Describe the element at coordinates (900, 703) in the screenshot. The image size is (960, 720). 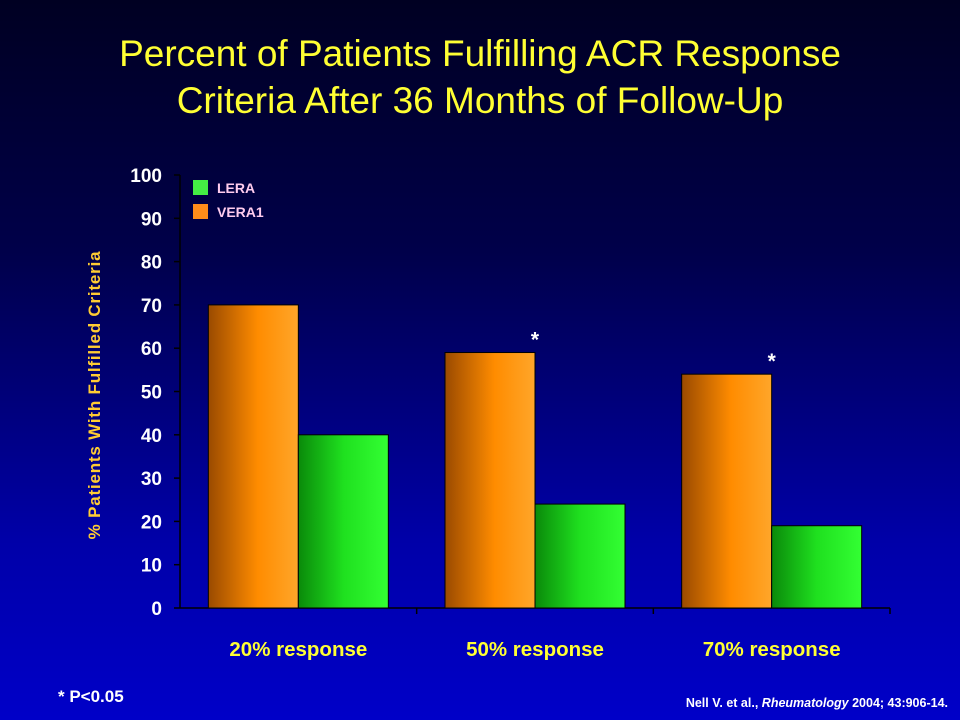
I see `citation-details: 2004; 43:906-14.` at that location.